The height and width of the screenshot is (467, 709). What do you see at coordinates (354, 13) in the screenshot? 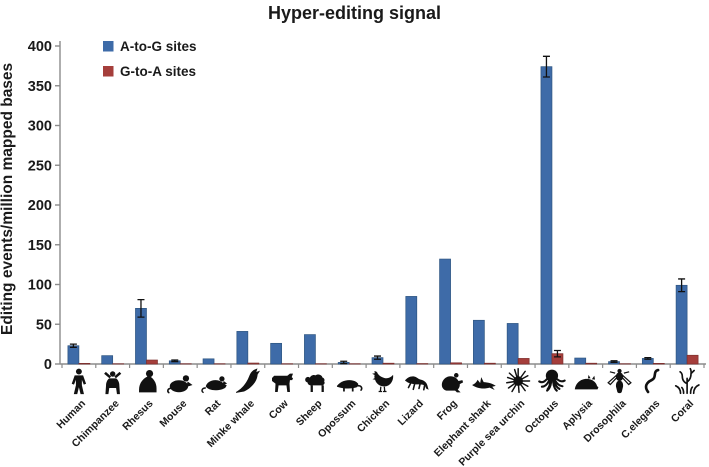
I see `chart-title: Hyper-editing signal` at bounding box center [354, 13].